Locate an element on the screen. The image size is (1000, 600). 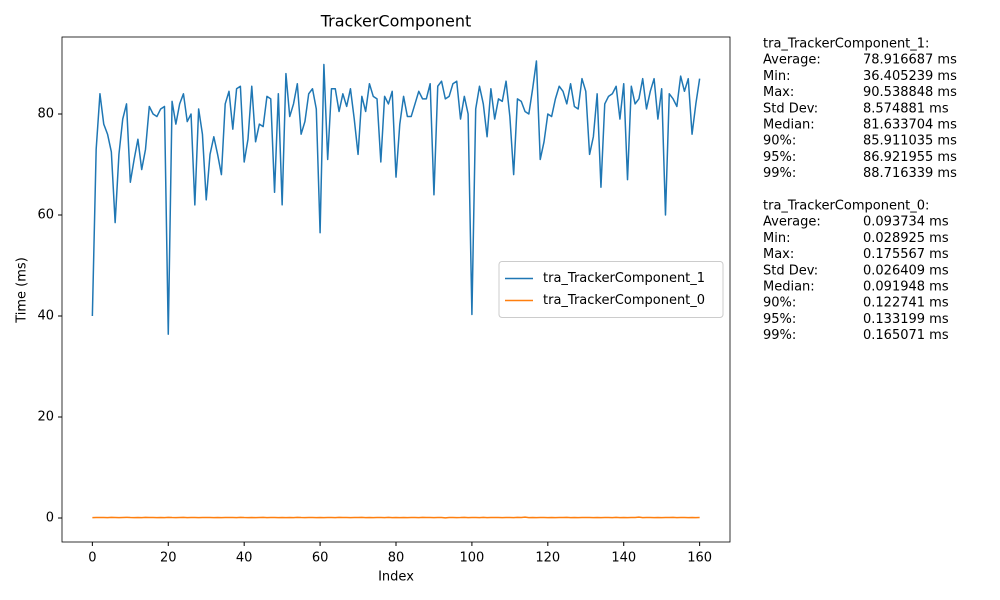
stats-value: 90.538848 ms is located at coordinates (910, 92).